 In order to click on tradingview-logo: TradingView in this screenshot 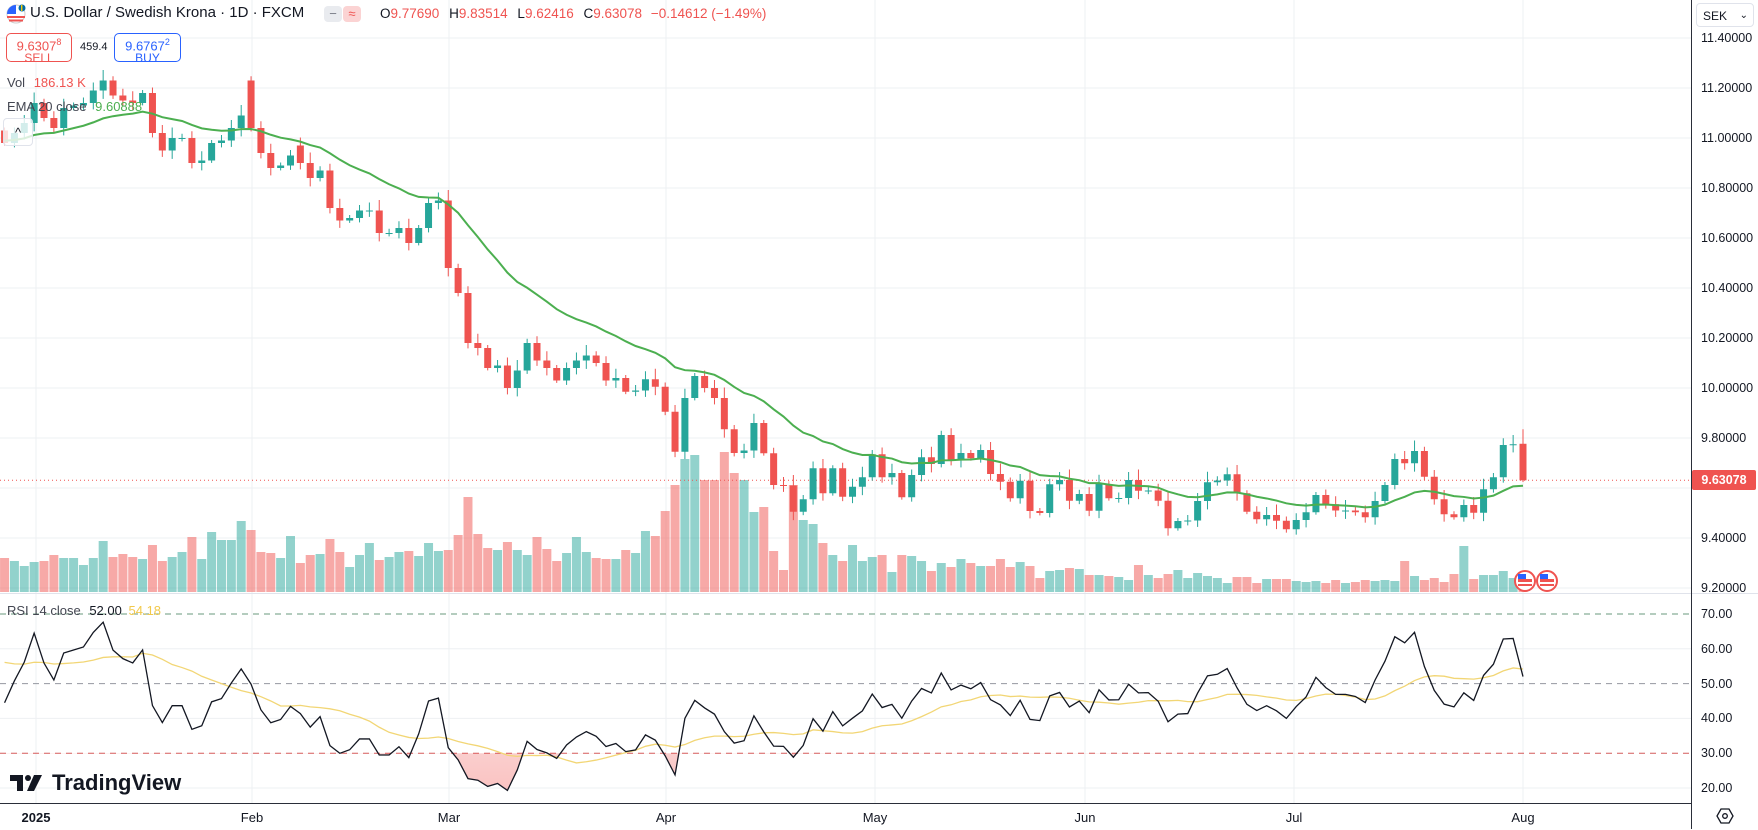, I will do `click(95, 782)`.